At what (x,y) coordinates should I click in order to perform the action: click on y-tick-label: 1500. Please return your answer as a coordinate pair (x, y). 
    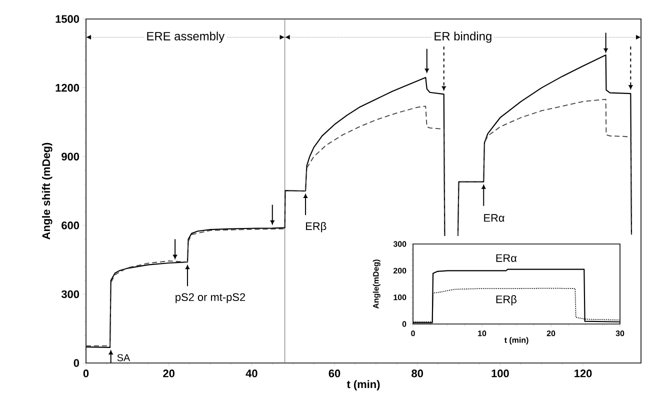
    Looking at the image, I should click on (68, 19).